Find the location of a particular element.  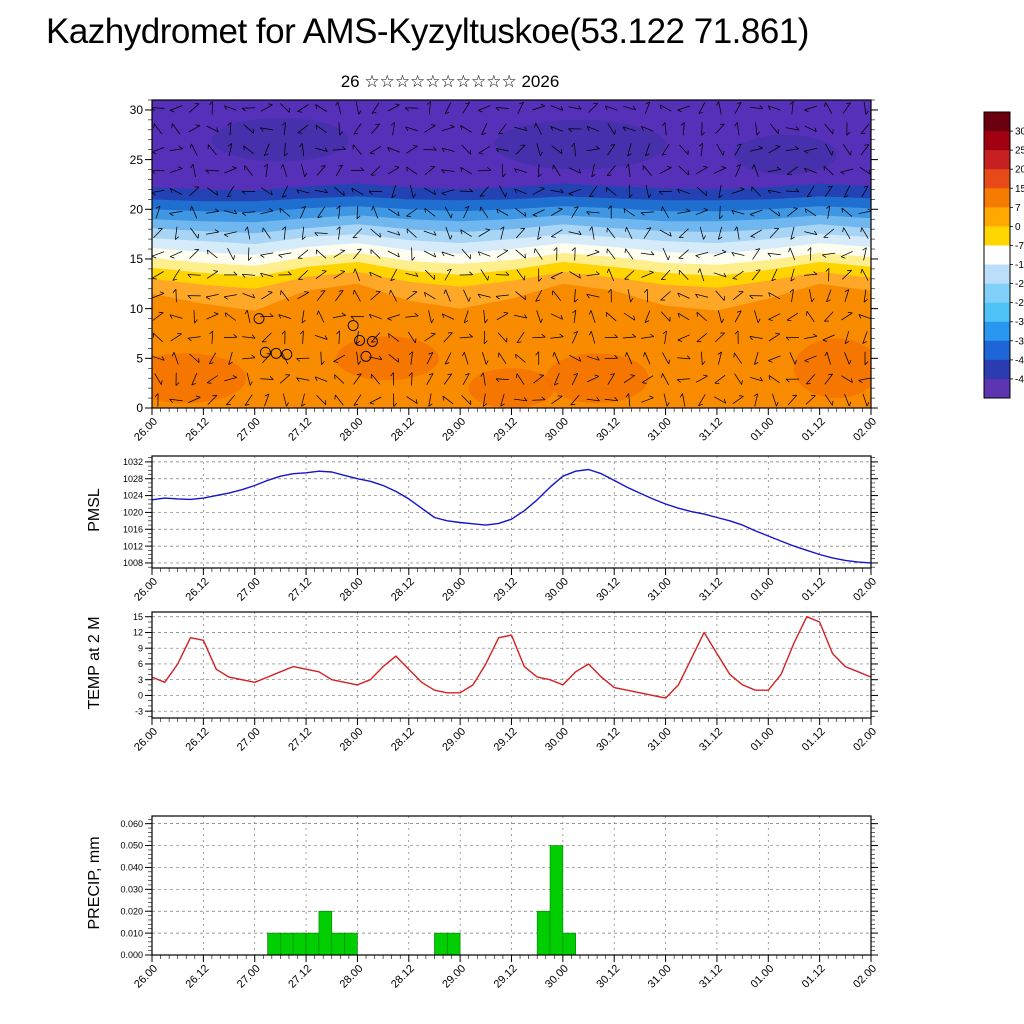

svg-text: 0.050 is located at coordinates (131, 846).